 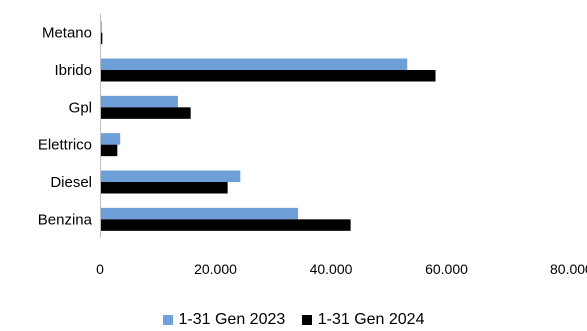 I want to click on bar-gpl-2024, so click(x=145, y=113).